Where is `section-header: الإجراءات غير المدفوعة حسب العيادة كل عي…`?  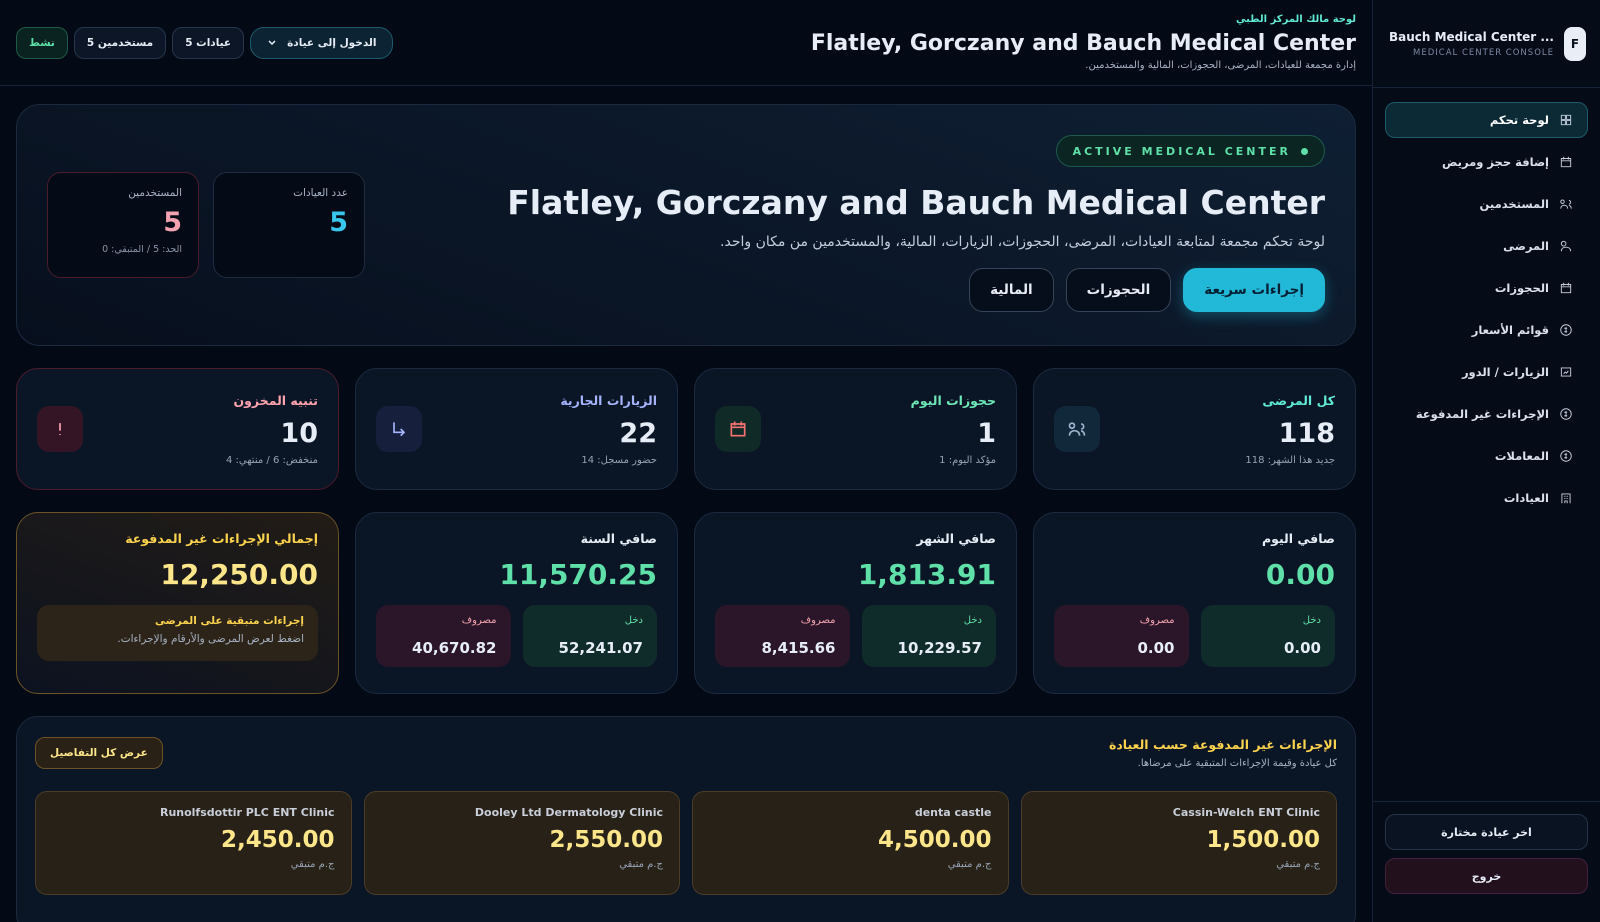
section-header: الإجراءات غير المدفوعة حسب العيادة كل عي… is located at coordinates (686, 753).